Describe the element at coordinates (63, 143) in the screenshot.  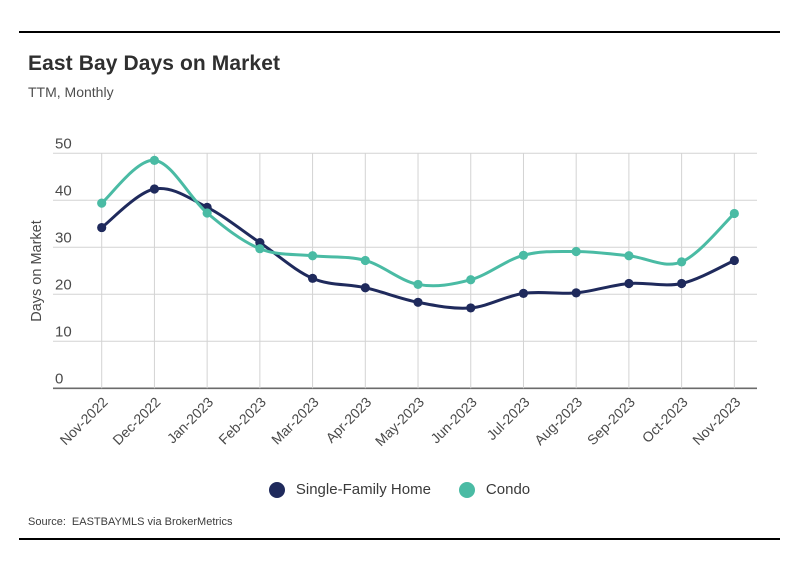
I see `y-tick-label: 50` at that location.